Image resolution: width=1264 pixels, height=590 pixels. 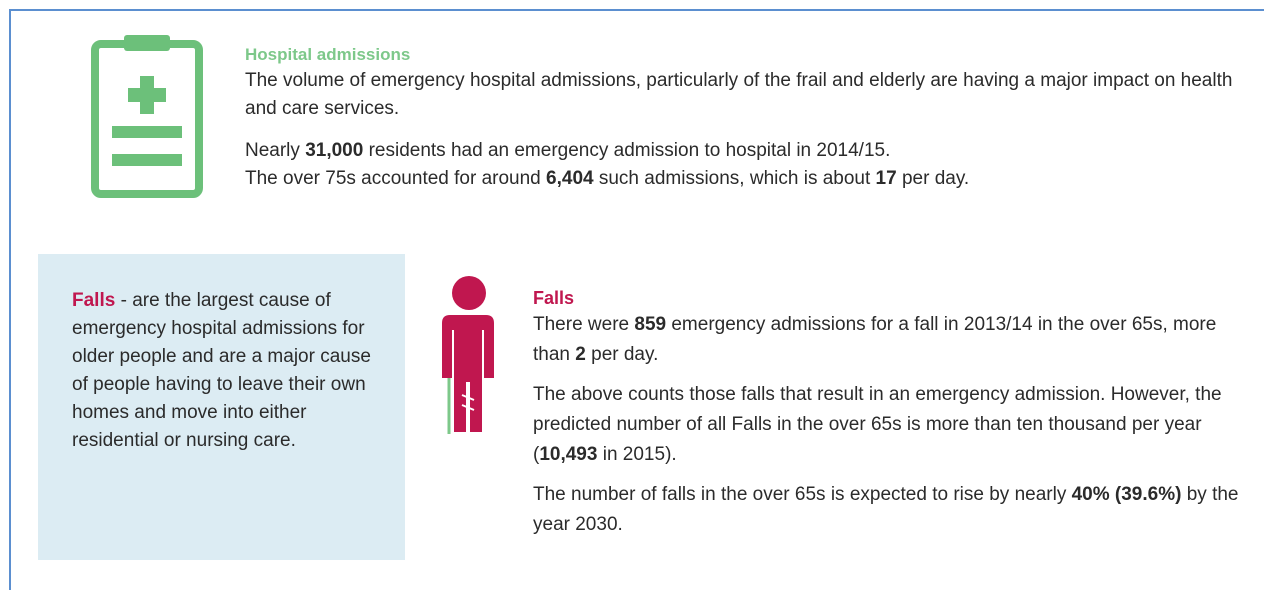 I want to click on bold-text: 2, so click(x=580, y=354).